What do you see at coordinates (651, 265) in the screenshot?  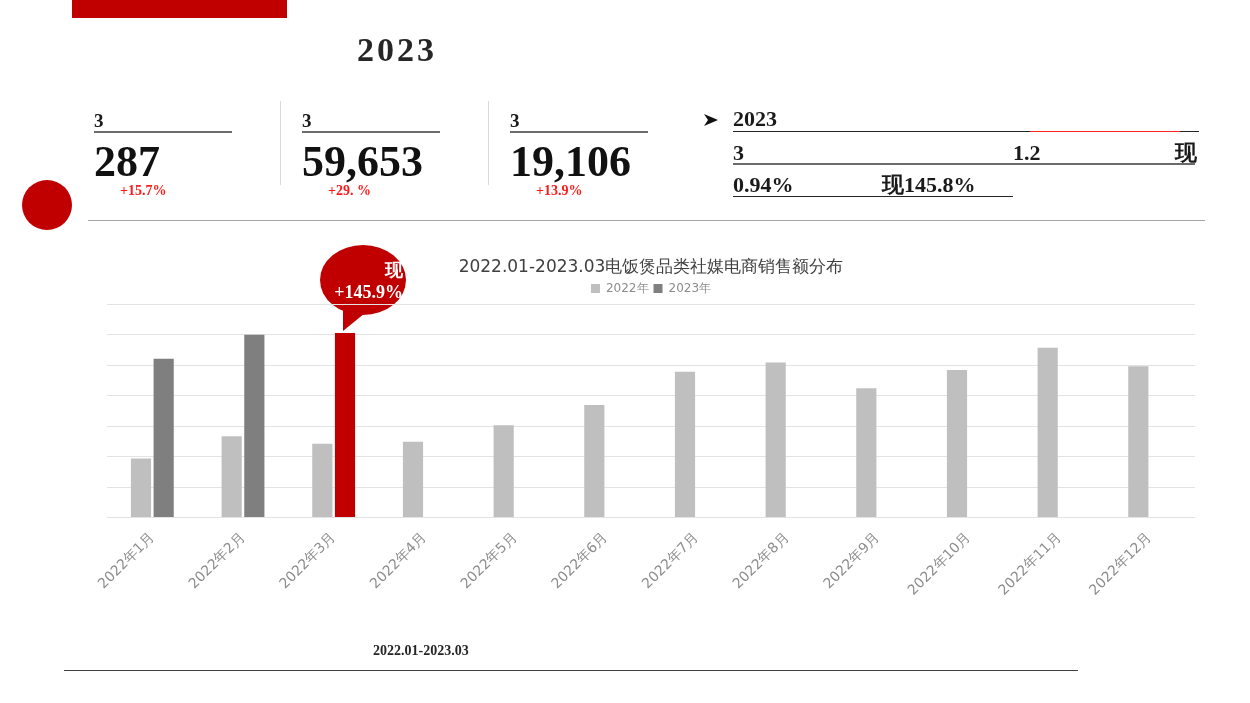 I see `chart-title: 2022.01-2023.03电饭煲品类社媒电商销售额分布` at bounding box center [651, 265].